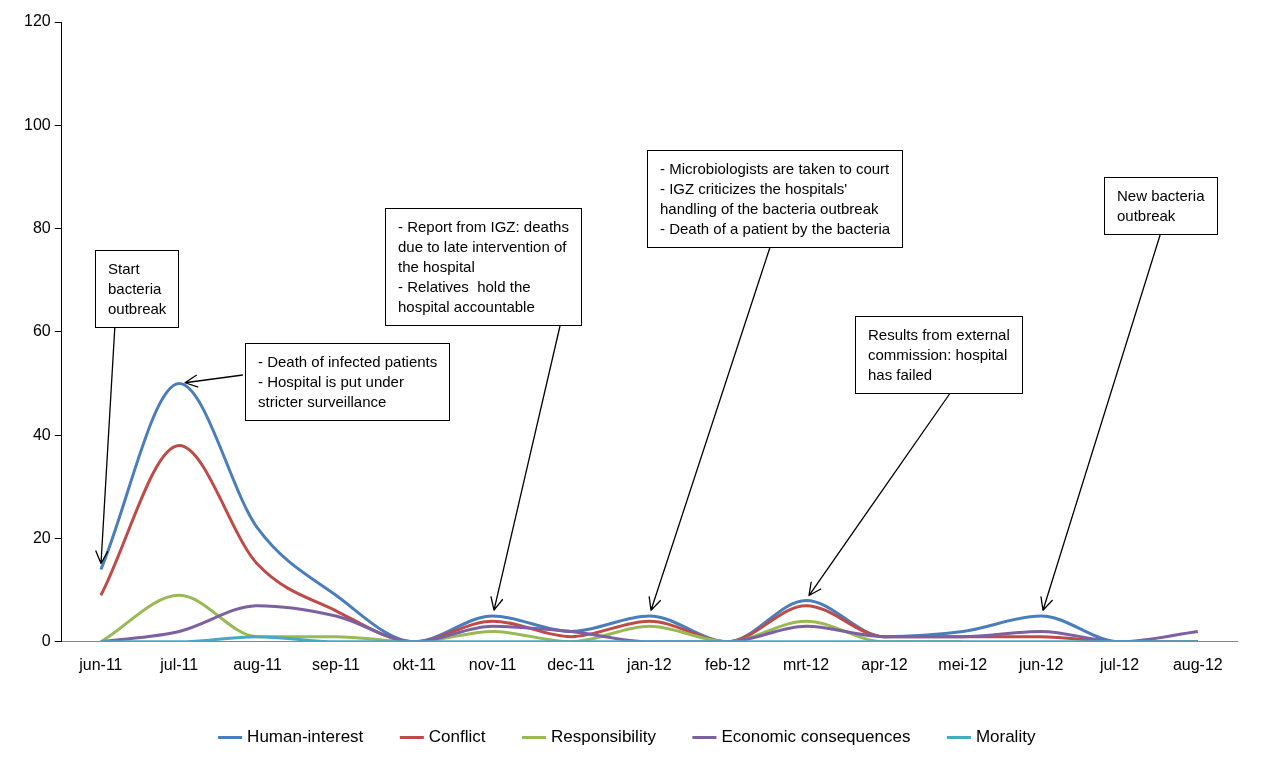 The width and height of the screenshot is (1262, 762). Describe the element at coordinates (884, 664) in the screenshot. I see `x-tick-label: apr-12` at that location.